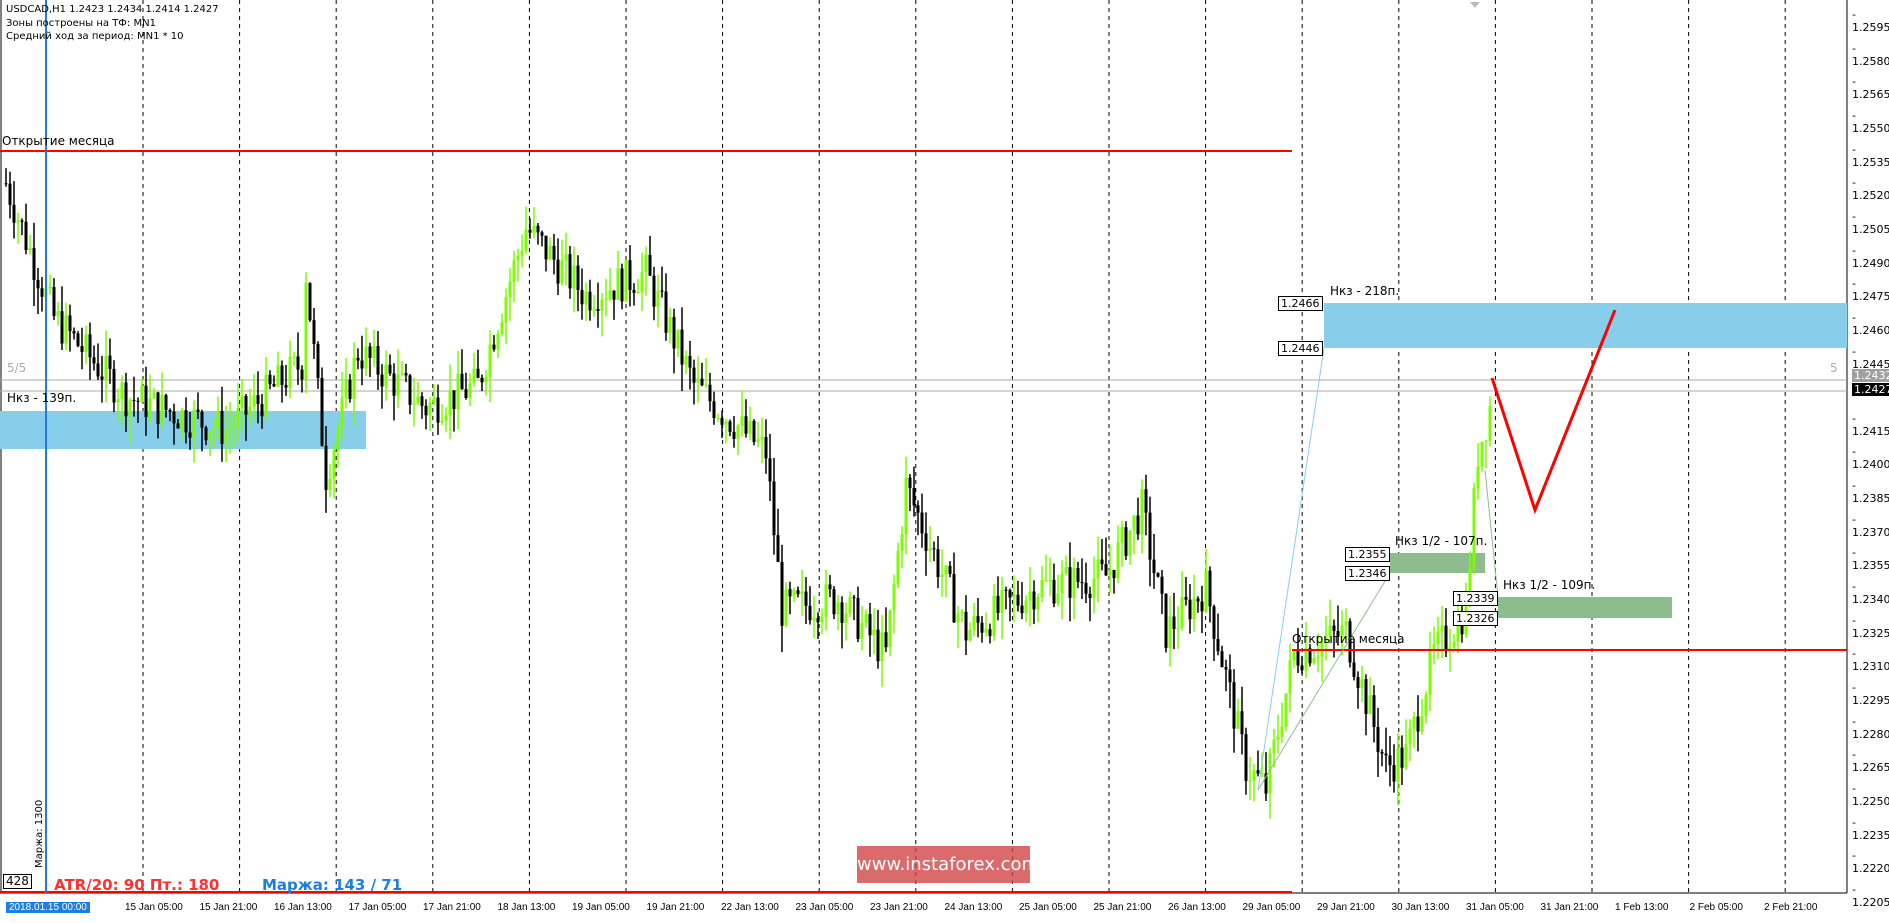  What do you see at coordinates (1870, 660) in the screenshot?
I see `price-tick: - 1.2310` at bounding box center [1870, 660].